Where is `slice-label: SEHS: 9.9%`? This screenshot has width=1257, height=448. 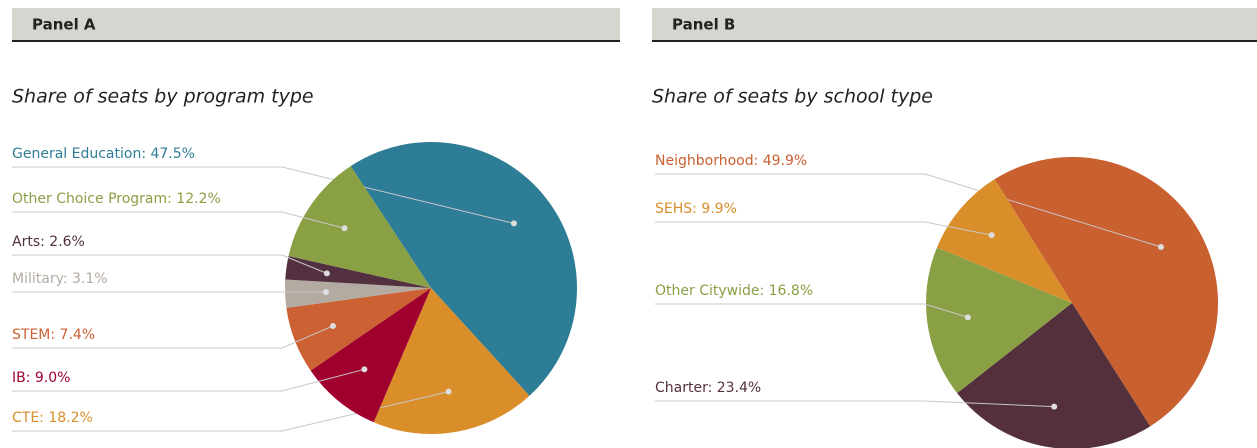 slice-label: SEHS: 9.9% is located at coordinates (696, 209).